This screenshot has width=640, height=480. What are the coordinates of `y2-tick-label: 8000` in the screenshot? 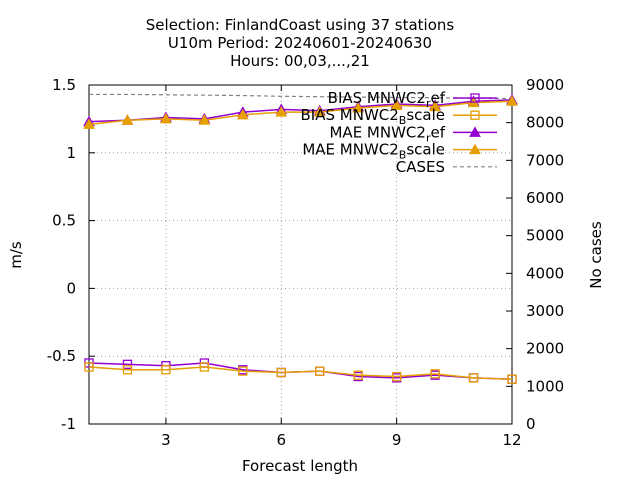 It's located at (545, 123).